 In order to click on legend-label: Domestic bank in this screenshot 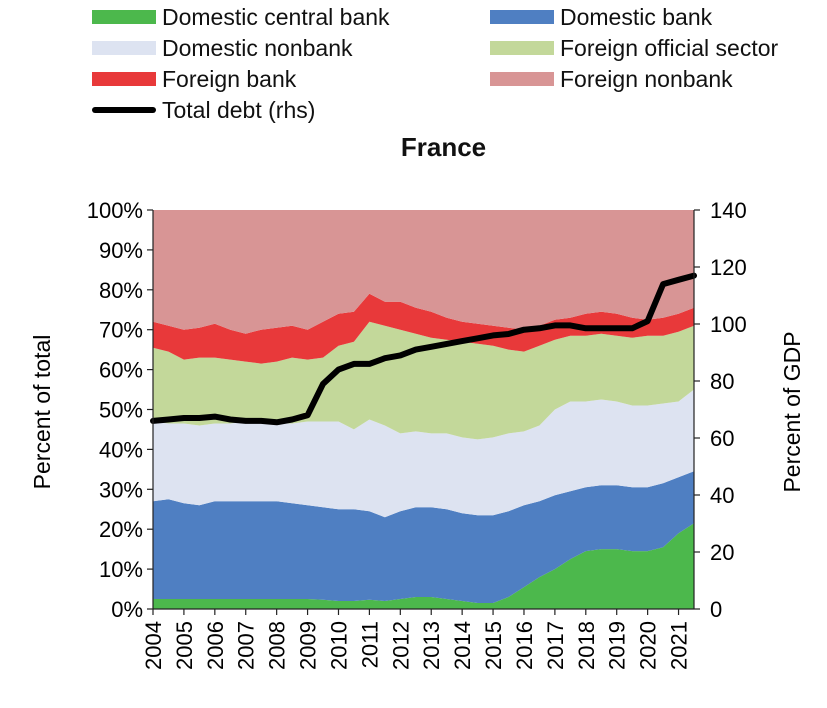, I will do `click(636, 16)`.